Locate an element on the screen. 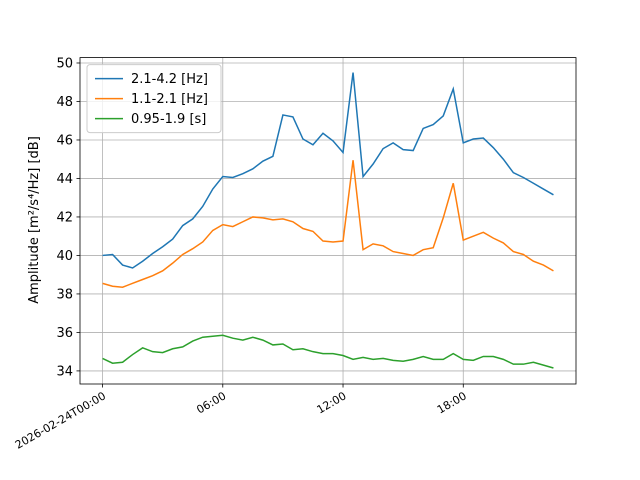 This screenshot has width=640, height=480. y-tick-label: 42 is located at coordinates (64, 217).